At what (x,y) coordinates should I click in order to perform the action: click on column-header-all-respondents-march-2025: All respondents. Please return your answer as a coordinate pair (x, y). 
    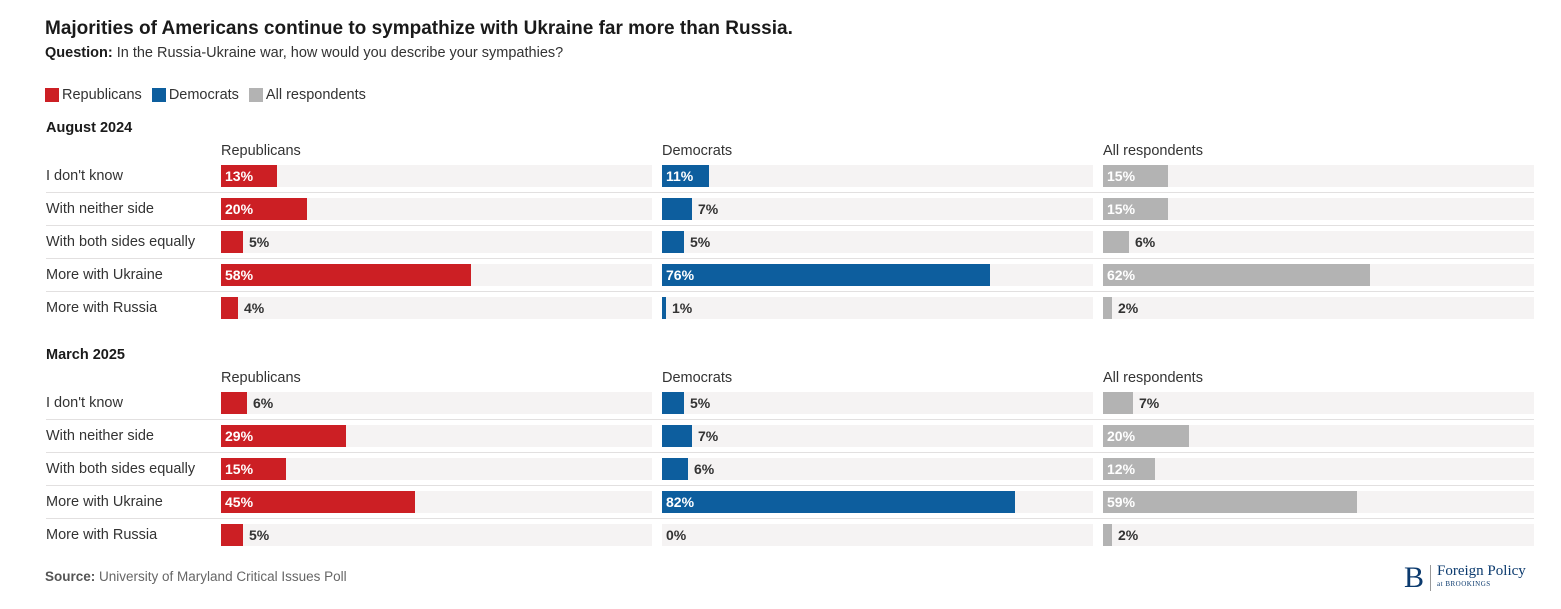
    Looking at the image, I should click on (1153, 378).